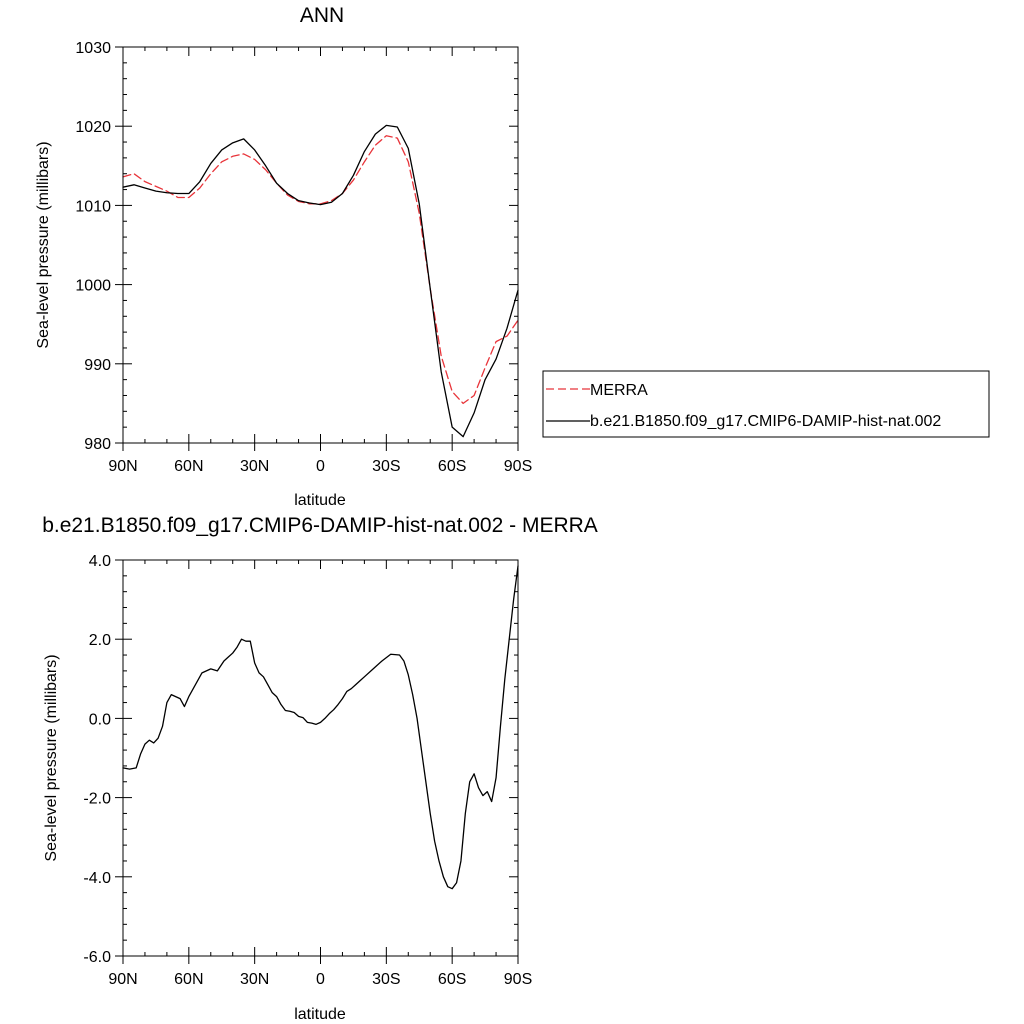  What do you see at coordinates (97, 799) in the screenshot?
I see `y-tick-label: -2.0` at bounding box center [97, 799].